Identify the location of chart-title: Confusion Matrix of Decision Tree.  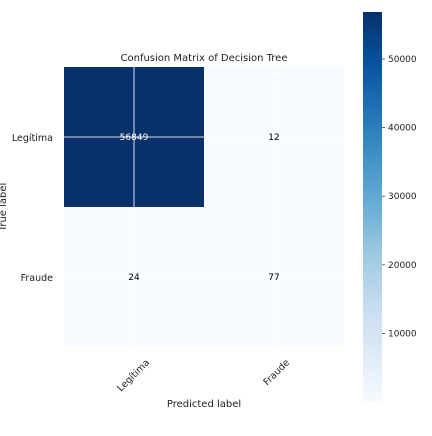
(204, 58).